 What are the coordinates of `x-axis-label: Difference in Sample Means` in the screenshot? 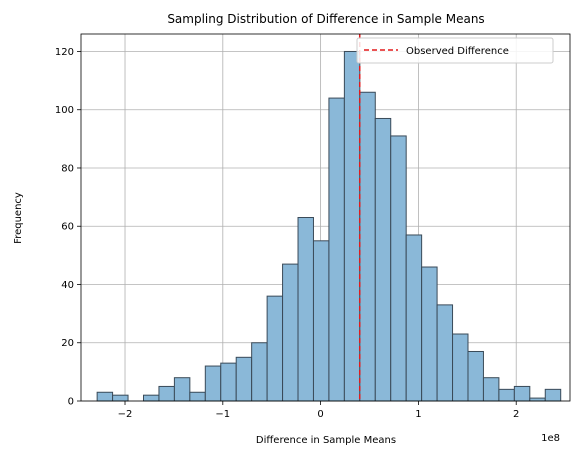 It's located at (326, 440).